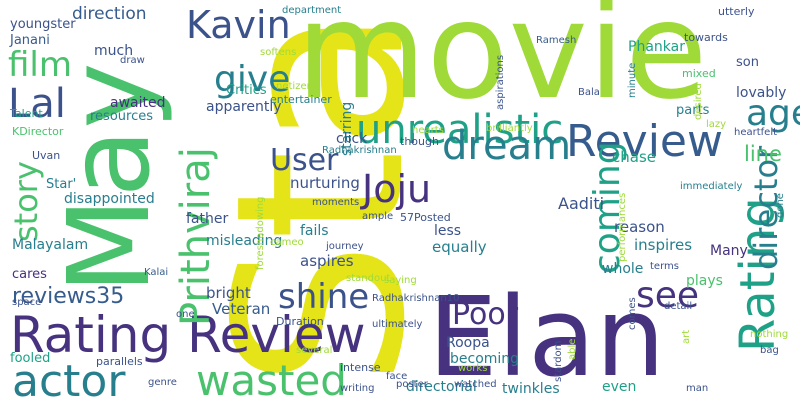  Describe the element at coordinates (425, 217) in the screenshot. I see `word-posted57: 57Posted` at that location.